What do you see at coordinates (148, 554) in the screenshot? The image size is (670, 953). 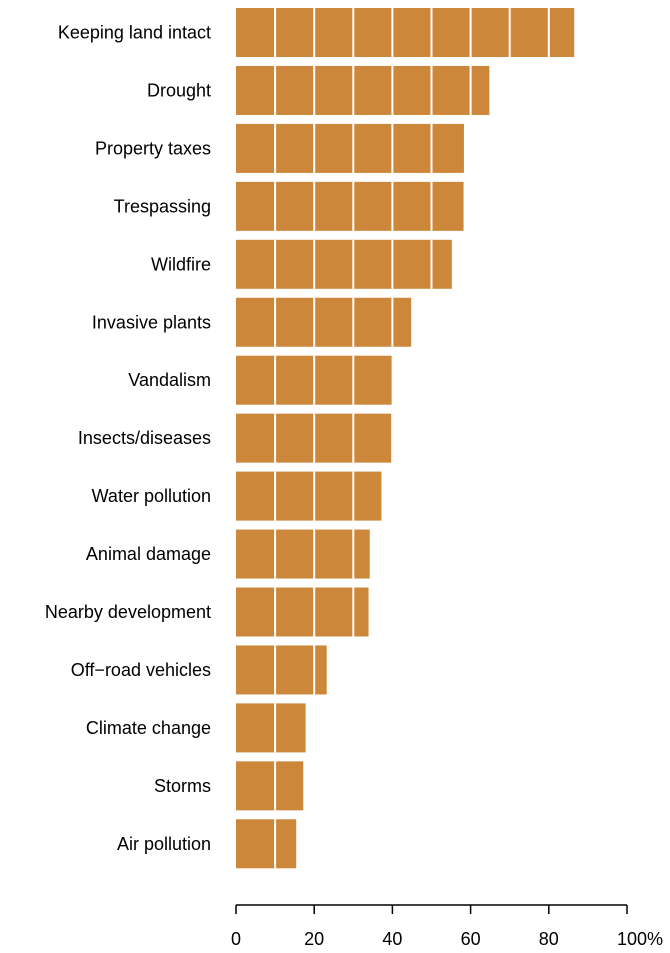 I see `category-label-animal-damage: Animal damage` at bounding box center [148, 554].